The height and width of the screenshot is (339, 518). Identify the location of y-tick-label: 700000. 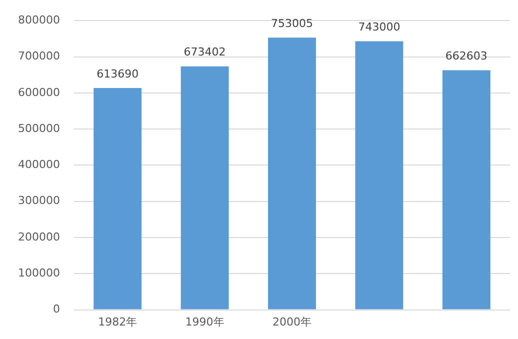
(39, 56).